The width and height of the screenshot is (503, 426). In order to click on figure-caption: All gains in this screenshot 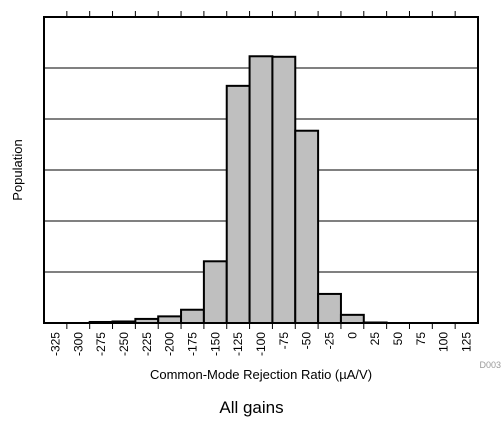, I will do `click(251, 407)`.